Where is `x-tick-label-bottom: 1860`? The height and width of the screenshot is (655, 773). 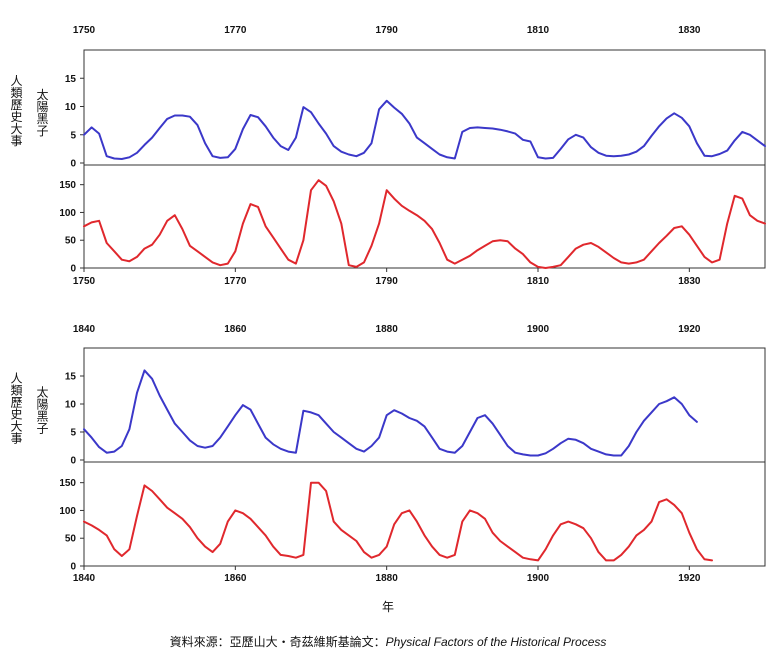
x-tick-label-bottom: 1860 is located at coordinates (235, 578).